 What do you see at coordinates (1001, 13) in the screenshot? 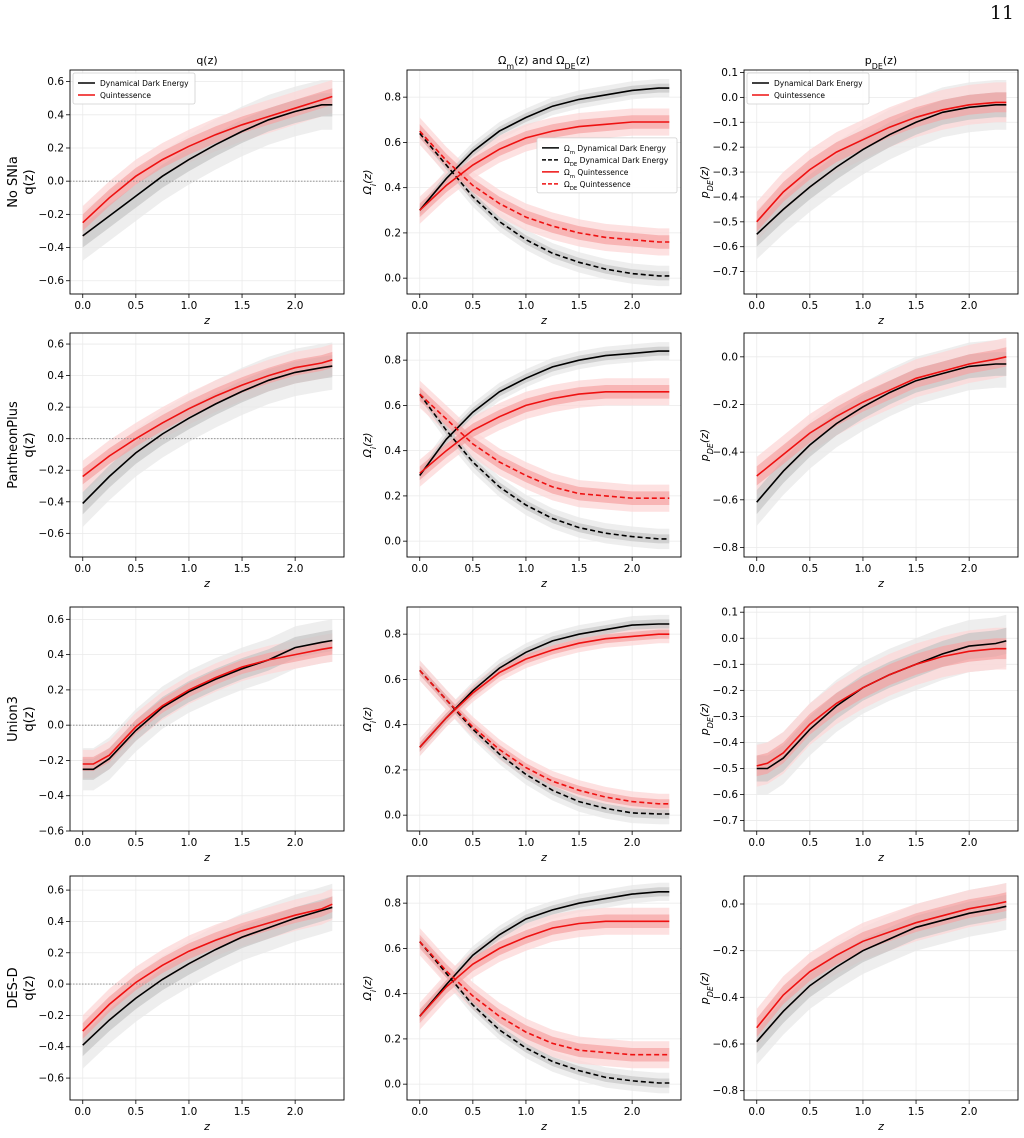
I see `page-number: 11` at bounding box center [1001, 13].